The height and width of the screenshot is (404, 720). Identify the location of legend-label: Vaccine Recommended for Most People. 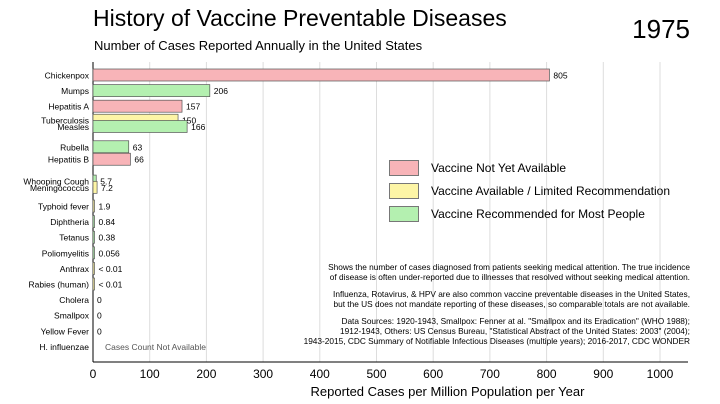
(538, 213).